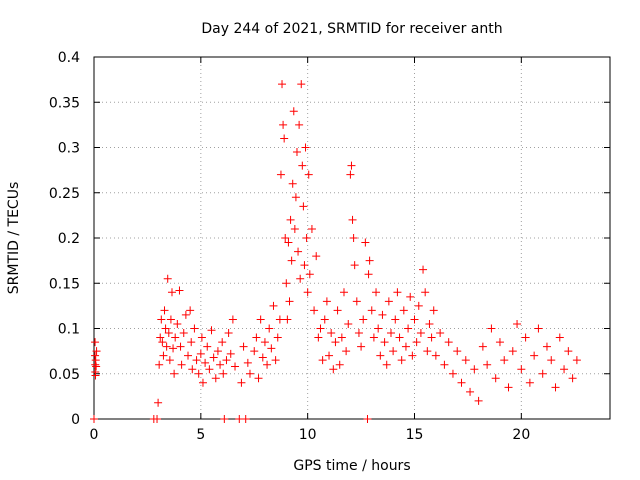  What do you see at coordinates (308, 435) in the screenshot?
I see `x-tick-label-2: 10` at bounding box center [308, 435].